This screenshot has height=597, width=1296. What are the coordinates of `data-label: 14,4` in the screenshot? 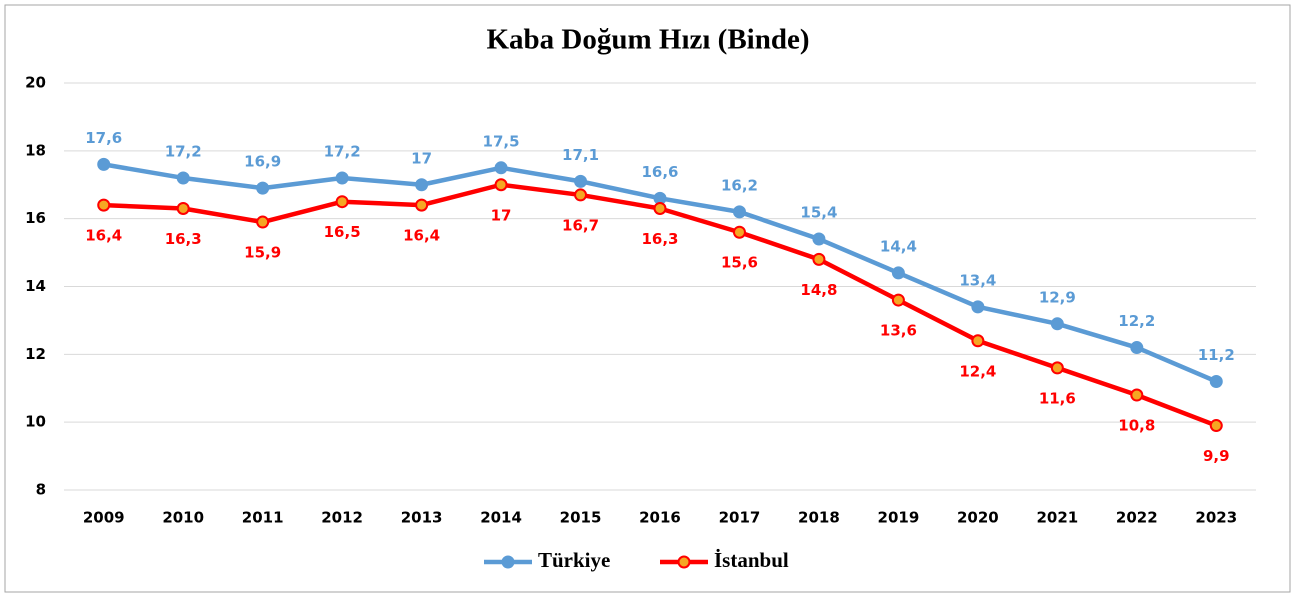 It's located at (898, 246).